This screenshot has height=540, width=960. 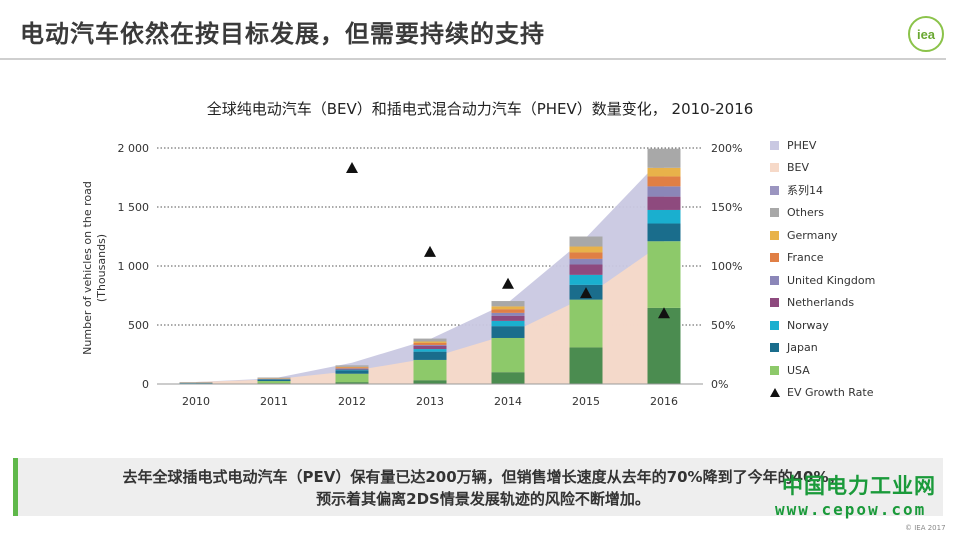 I want to click on bar-others-2013, so click(x=430, y=340).